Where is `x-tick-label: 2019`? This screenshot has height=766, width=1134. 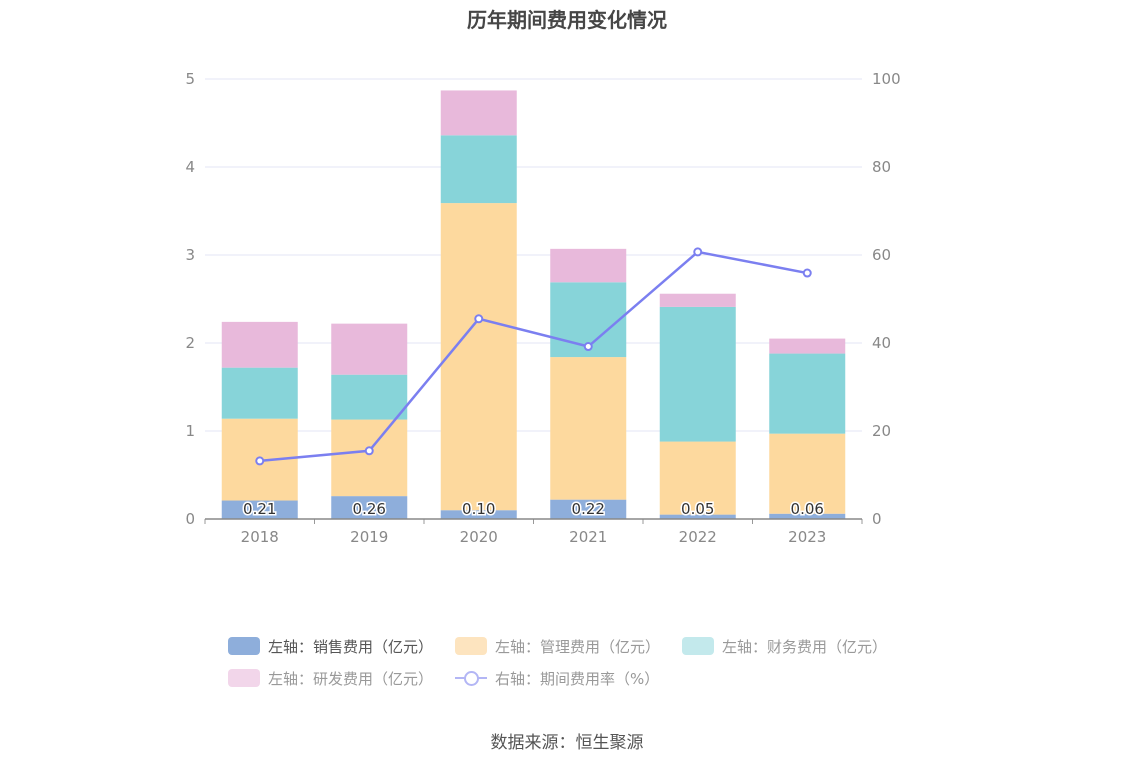 x-tick-label: 2019 is located at coordinates (369, 537).